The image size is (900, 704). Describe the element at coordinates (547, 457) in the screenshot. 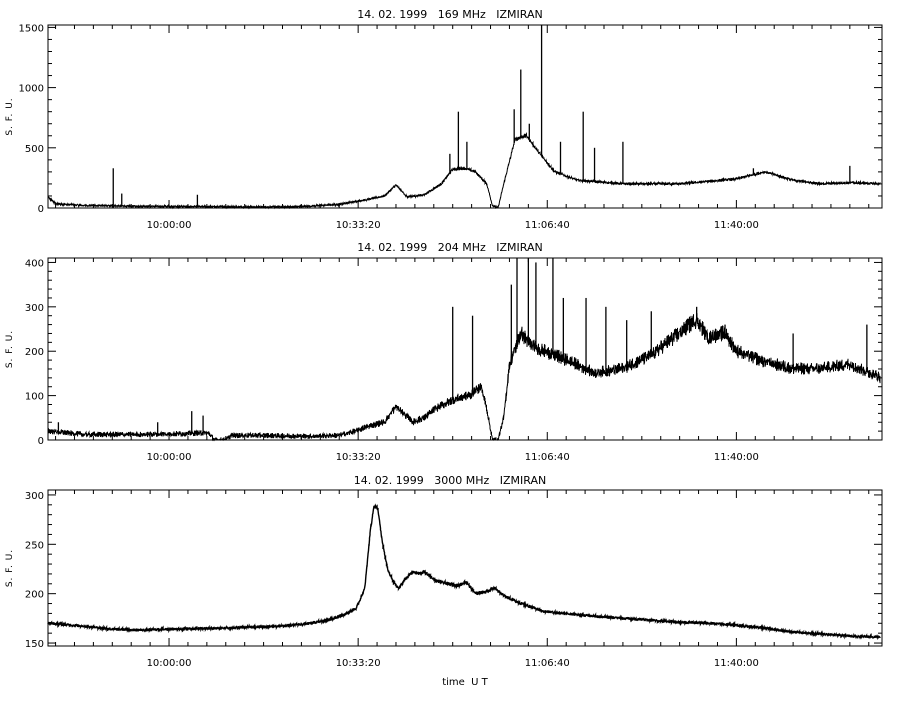

I see `x-tick-label-204mhz: 11:06:40` at that location.